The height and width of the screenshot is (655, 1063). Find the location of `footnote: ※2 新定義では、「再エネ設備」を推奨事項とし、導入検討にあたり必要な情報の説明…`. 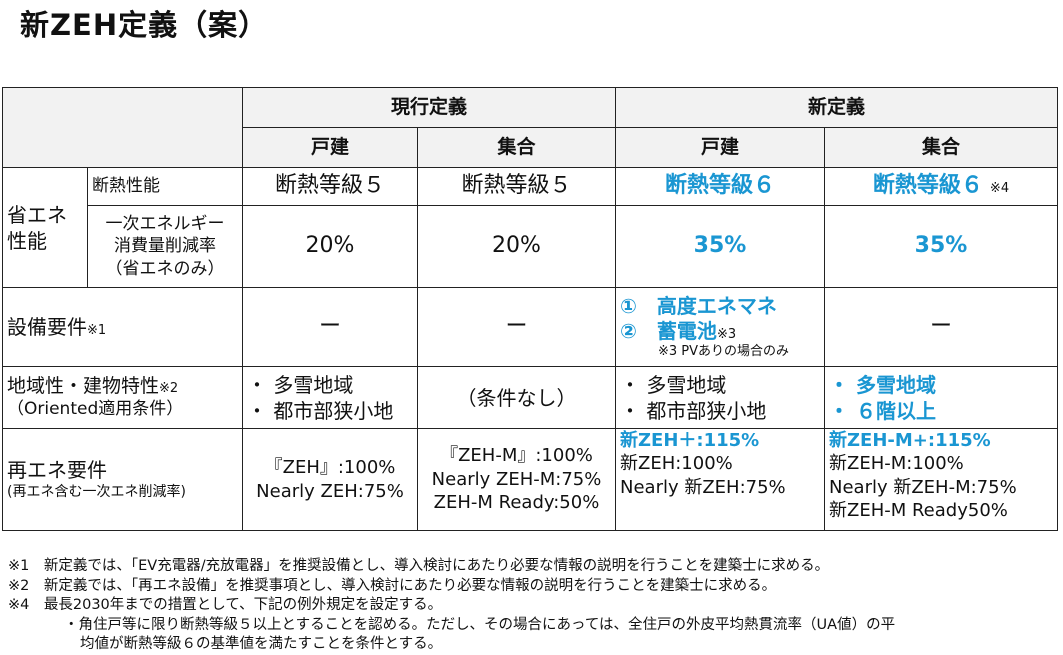

footnote: ※2 新定義では、「再エネ設備」を推奨事項とし、導入検討にあたり必要な情報の説明… is located at coordinates (392, 585).